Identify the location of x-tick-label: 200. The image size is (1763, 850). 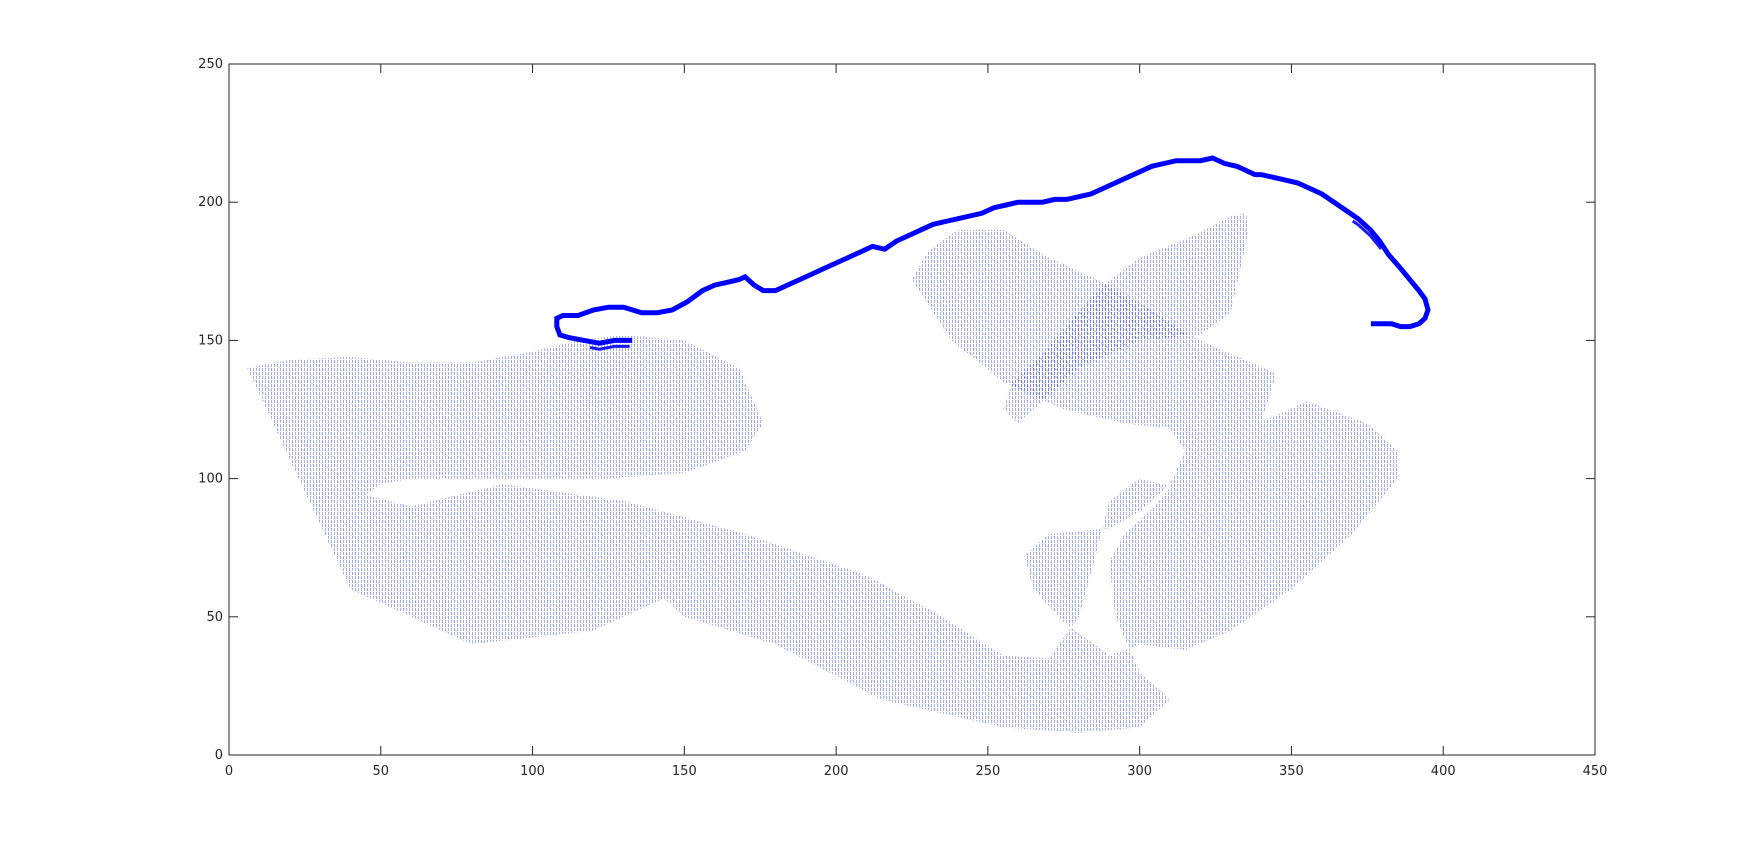
(836, 771).